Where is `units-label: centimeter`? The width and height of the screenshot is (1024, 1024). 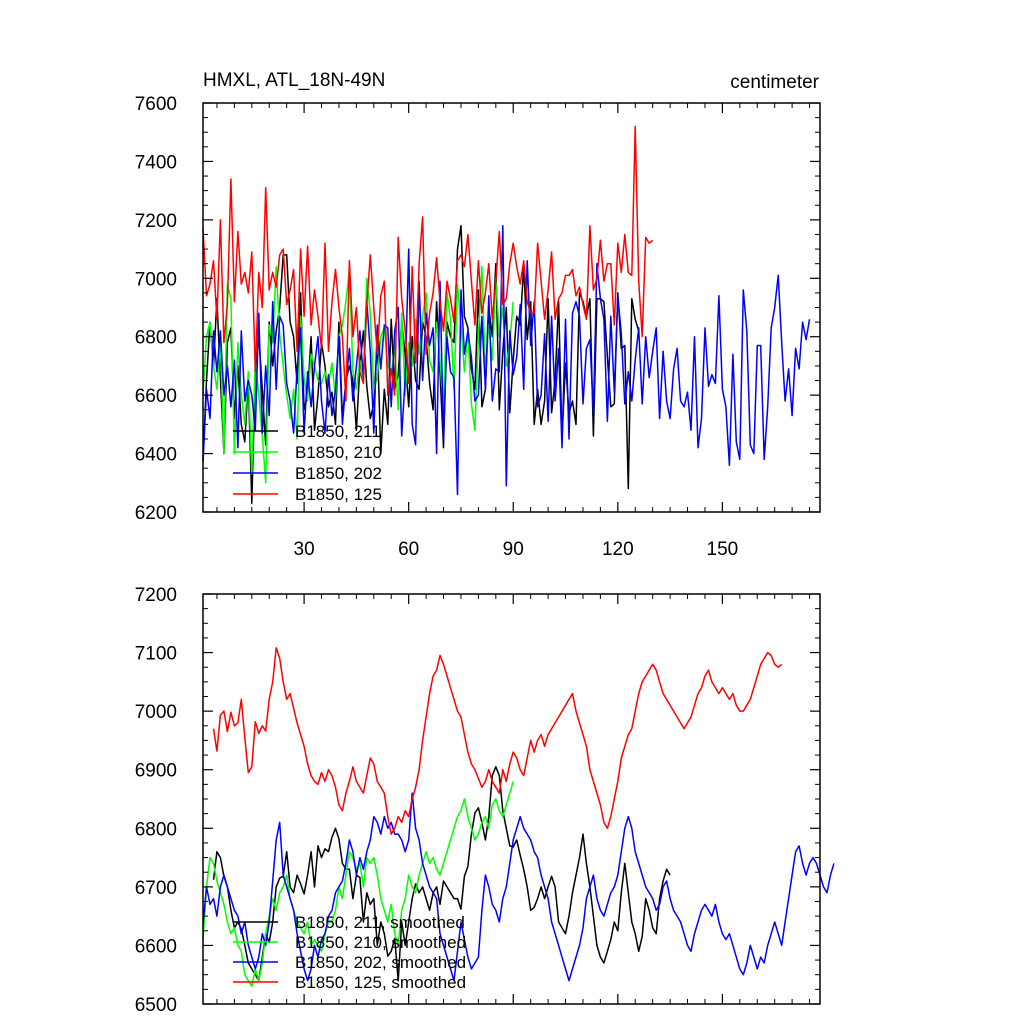
units-label: centimeter is located at coordinates (774, 82).